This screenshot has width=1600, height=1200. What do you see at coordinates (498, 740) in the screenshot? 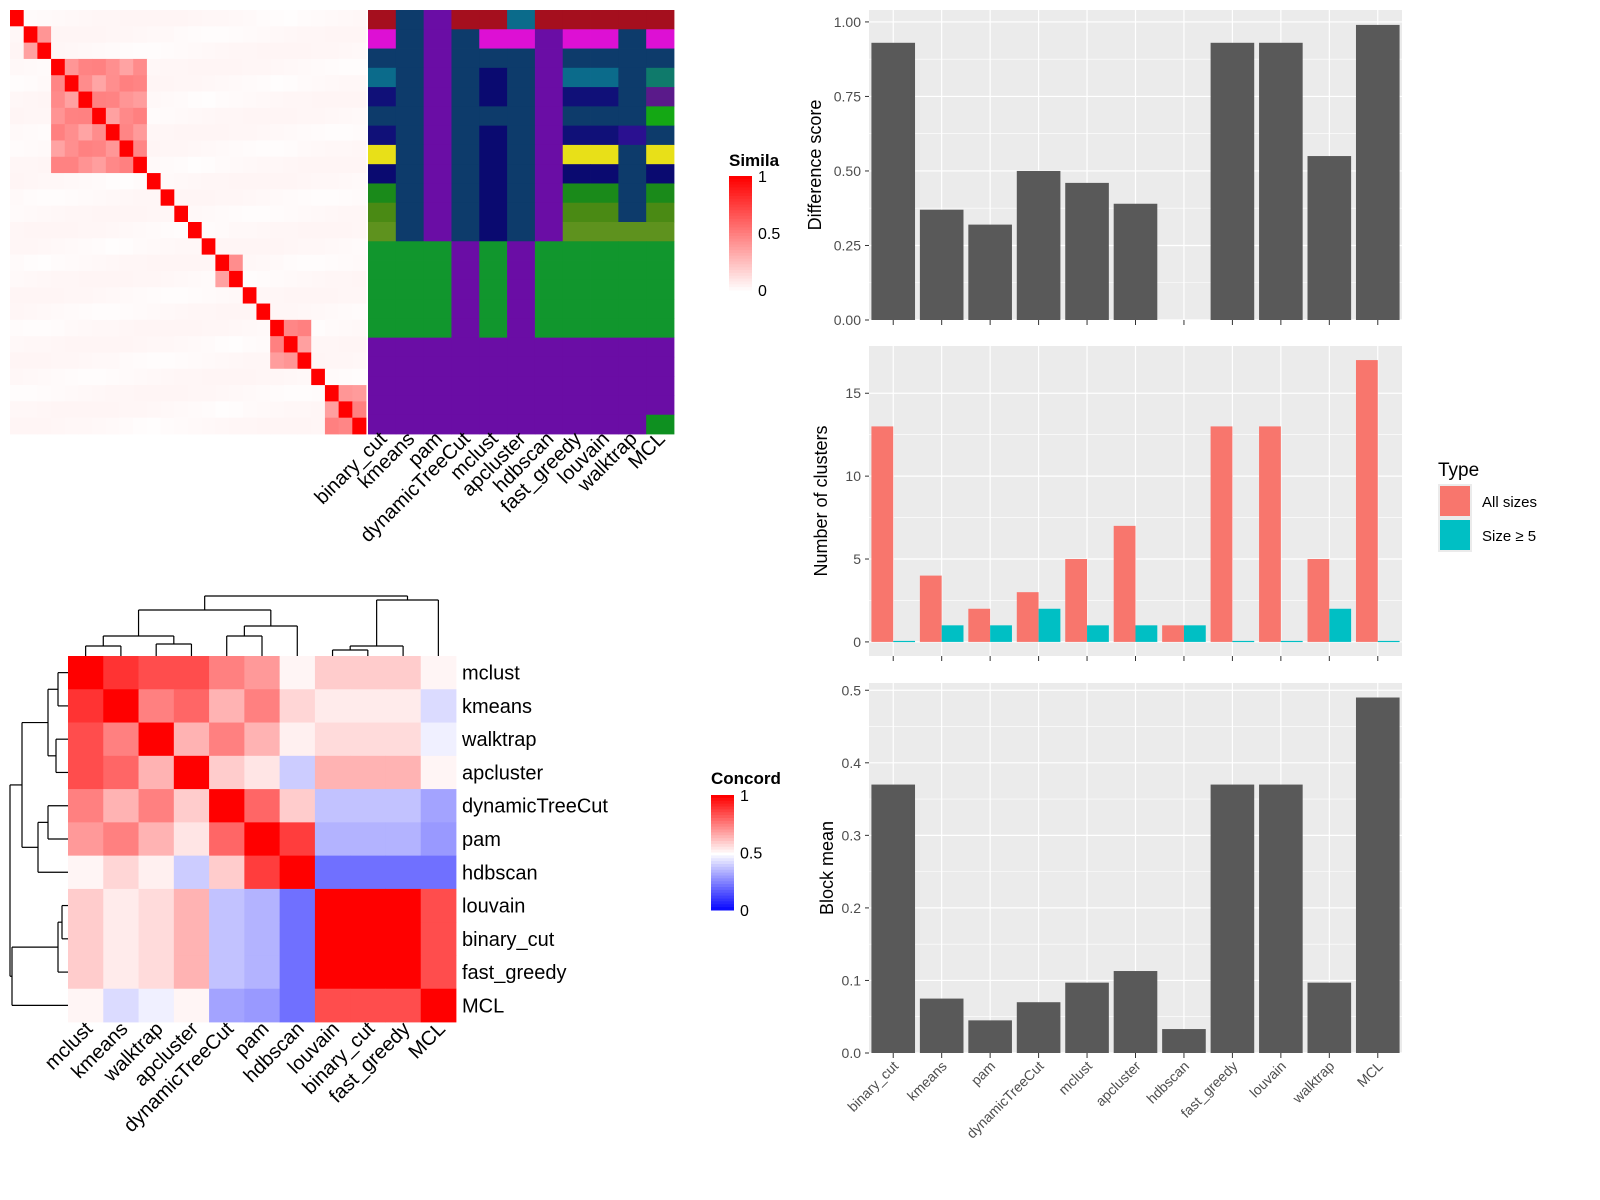
I see `concordance-row-label: walktrap` at bounding box center [498, 740].